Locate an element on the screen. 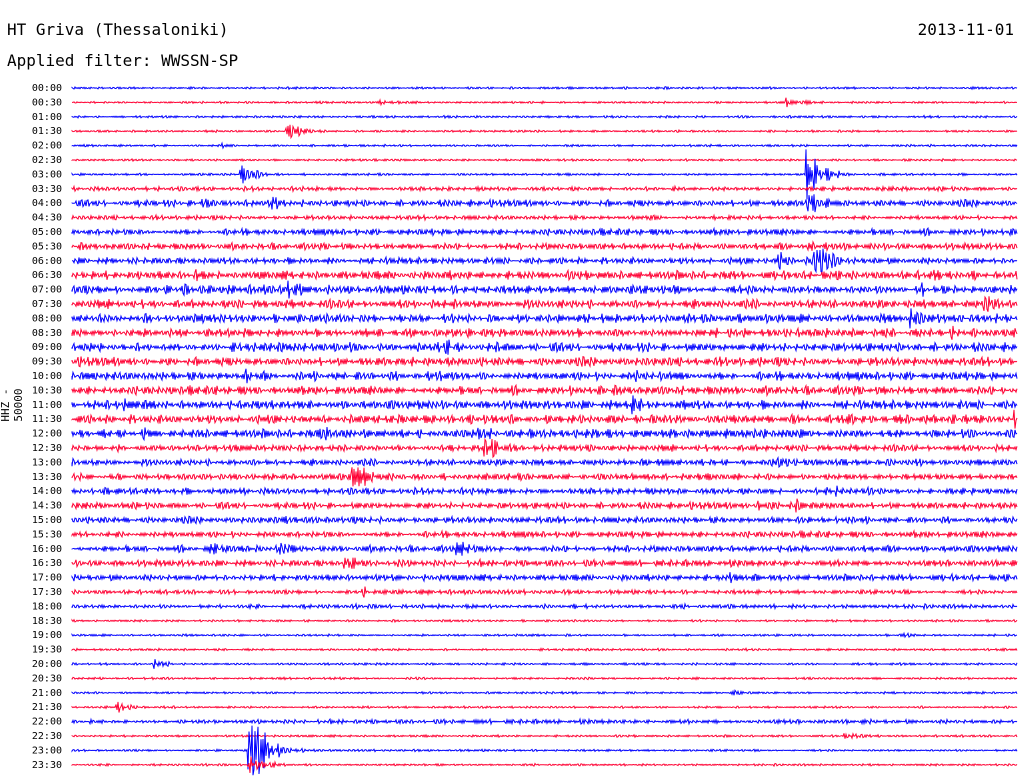 The width and height of the screenshot is (1024, 780). time-tick-label: 13:00 is located at coordinates (47, 462).